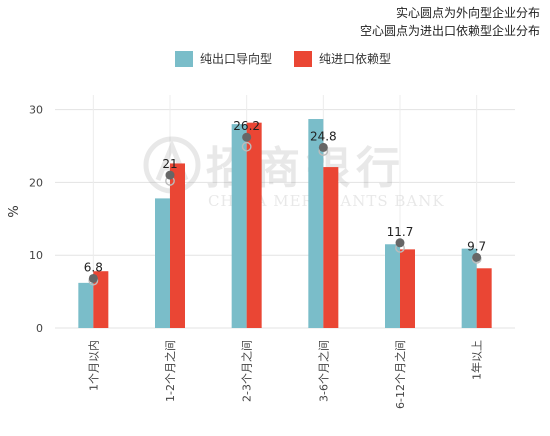  I want to click on legend-label-import: 纯进口依赖型, so click(355, 59).